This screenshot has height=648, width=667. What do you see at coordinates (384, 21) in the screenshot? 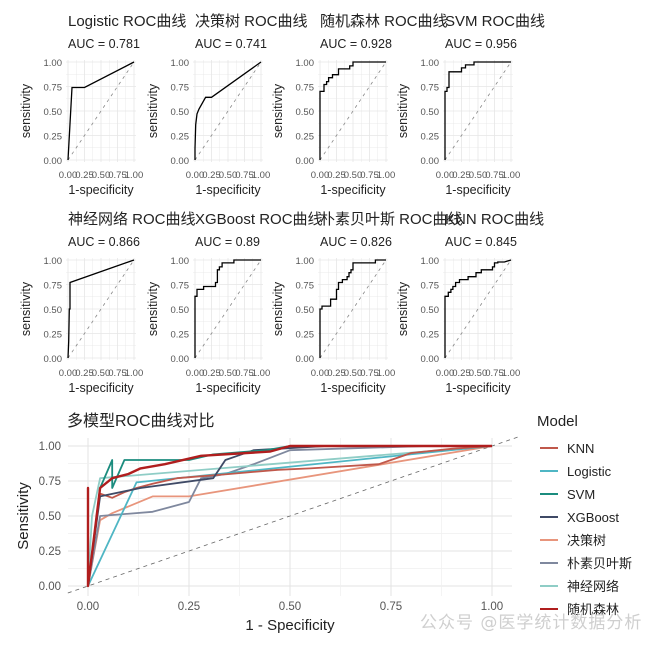
I see `panel-title: 随机森林 ROC曲线` at bounding box center [384, 21].